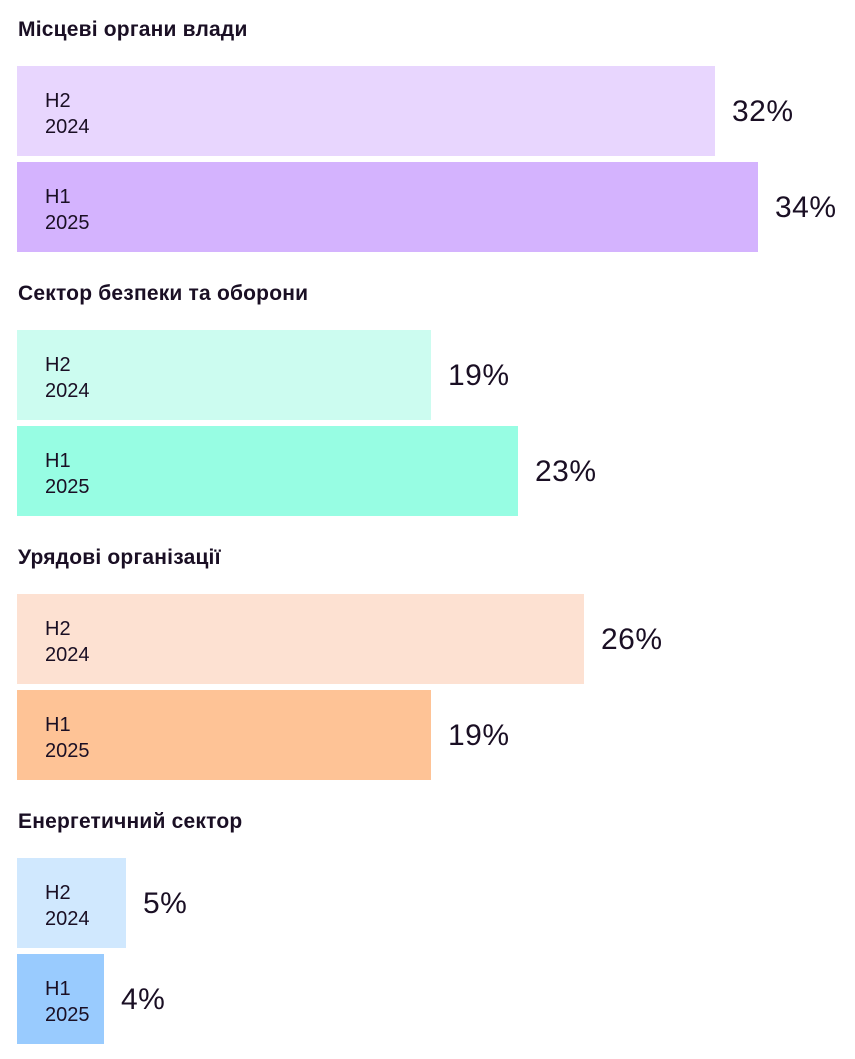  What do you see at coordinates (165, 903) in the screenshot?
I see `data-label: 5%` at bounding box center [165, 903].